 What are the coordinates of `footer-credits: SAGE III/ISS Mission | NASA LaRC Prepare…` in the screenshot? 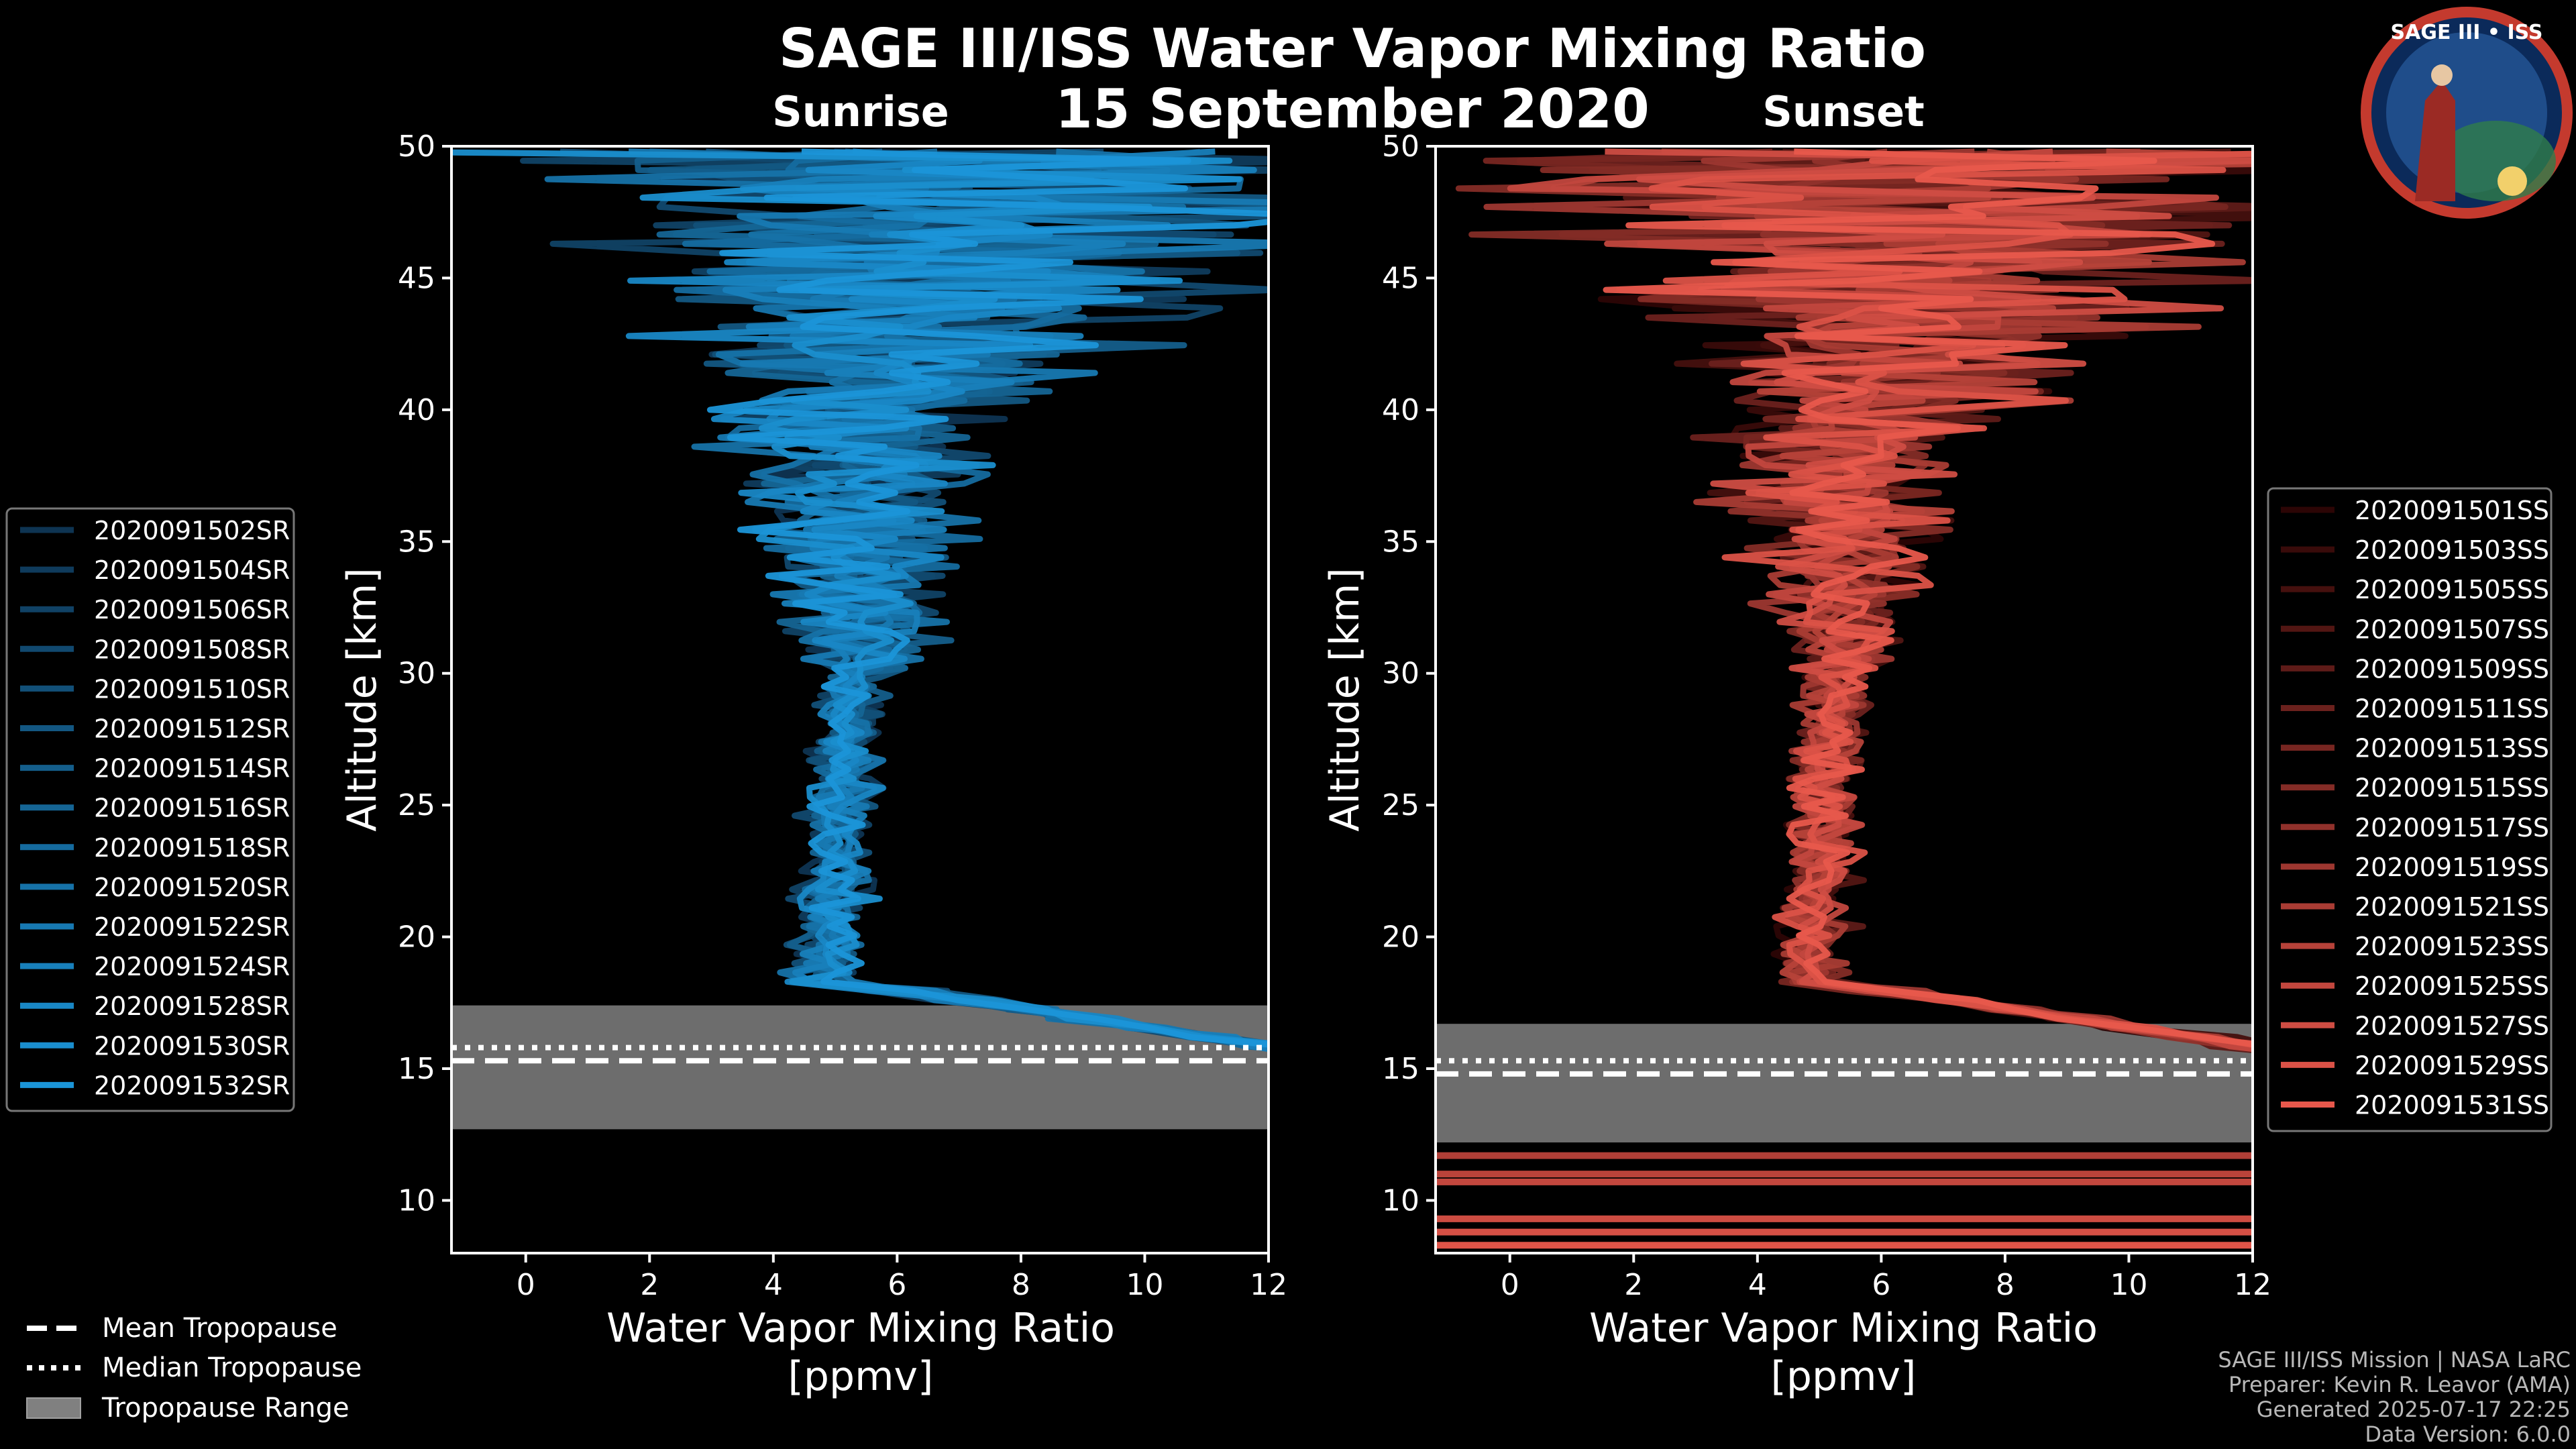 It's located at (2394, 1397).